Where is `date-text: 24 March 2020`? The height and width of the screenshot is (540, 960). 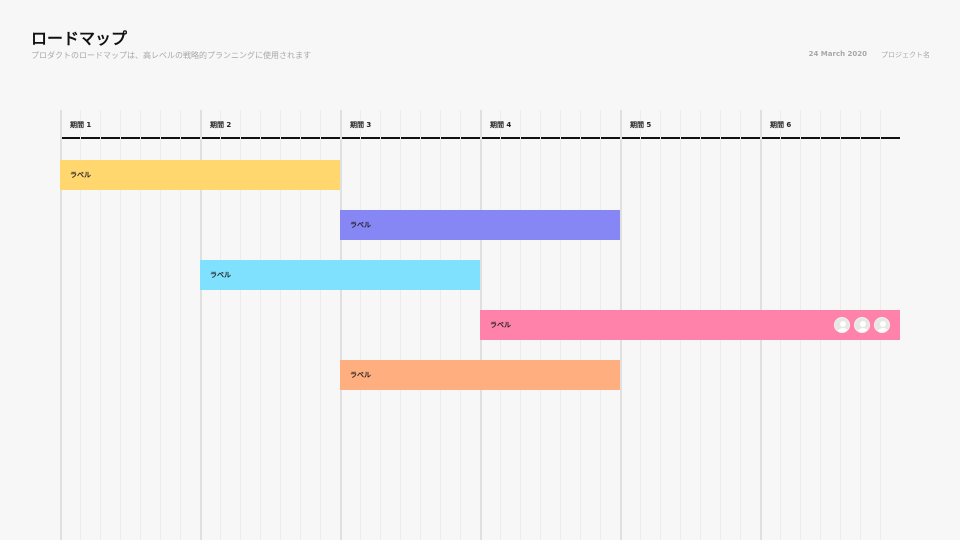
date-text: 24 March 2020 is located at coordinates (838, 55).